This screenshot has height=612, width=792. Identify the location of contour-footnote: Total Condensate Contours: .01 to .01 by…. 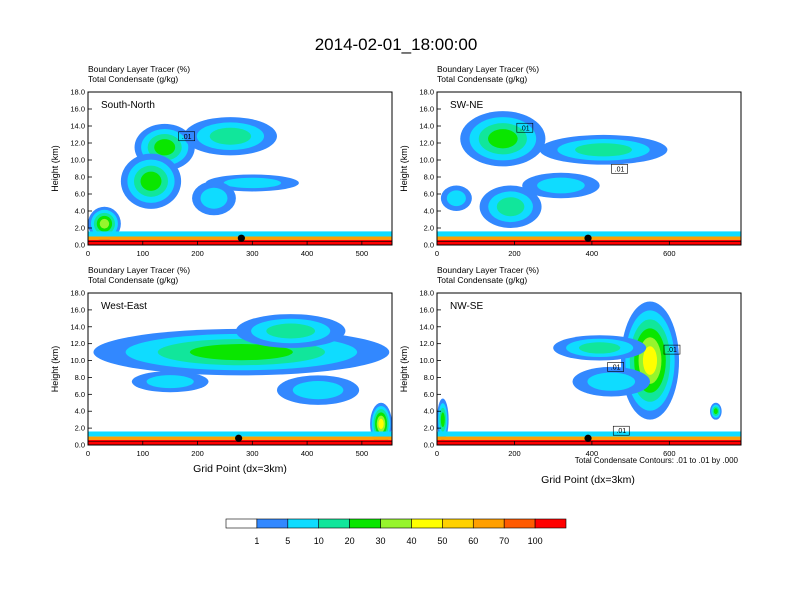
(657, 460).